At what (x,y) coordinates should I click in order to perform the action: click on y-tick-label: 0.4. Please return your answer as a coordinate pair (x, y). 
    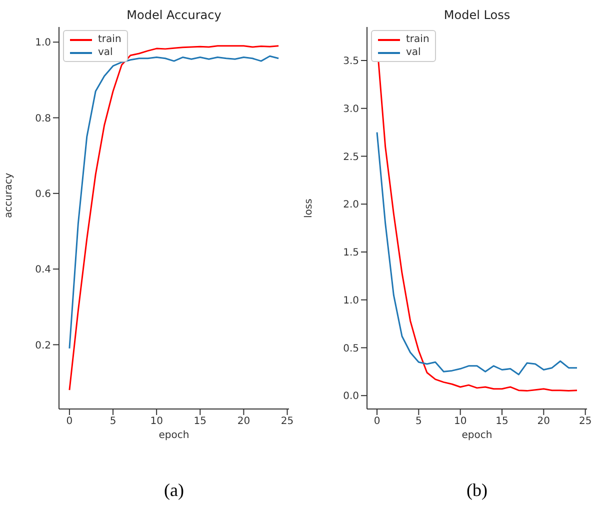
    Looking at the image, I should click on (43, 270).